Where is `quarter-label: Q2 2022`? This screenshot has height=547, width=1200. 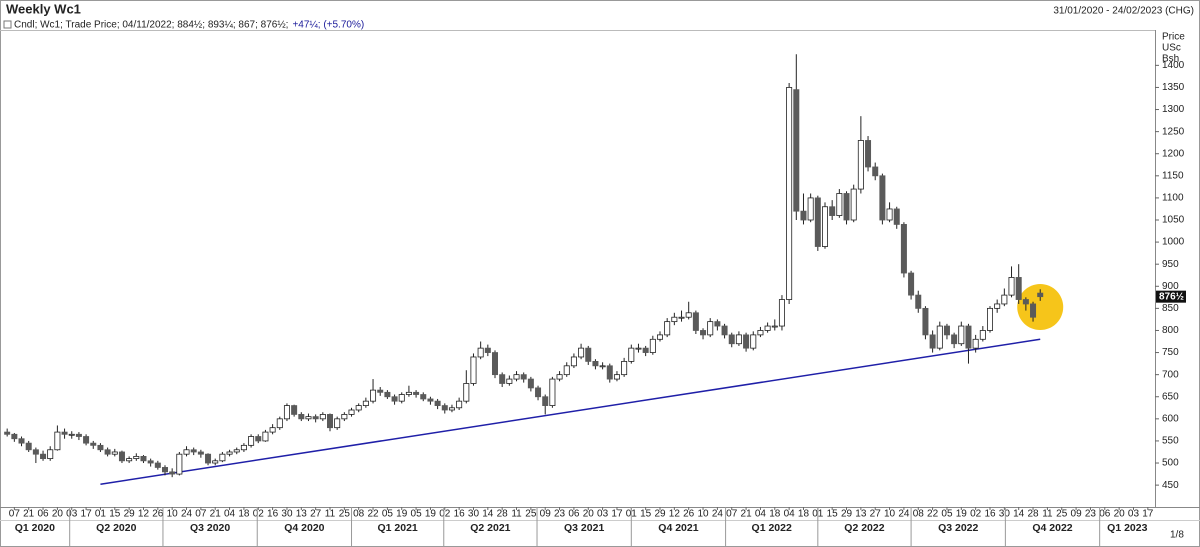
quarter-label: Q2 2022 is located at coordinates (864, 528).